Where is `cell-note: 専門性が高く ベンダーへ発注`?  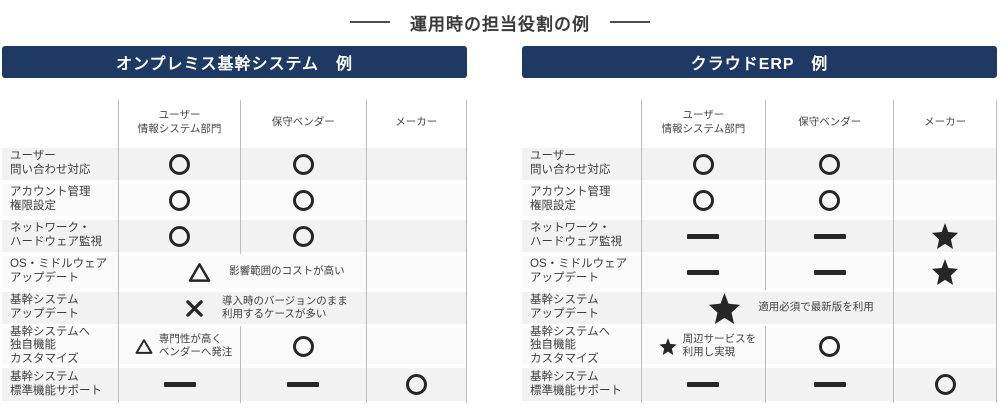 cell-note: 専門性が高く ベンダーへ発注 is located at coordinates (195, 345).